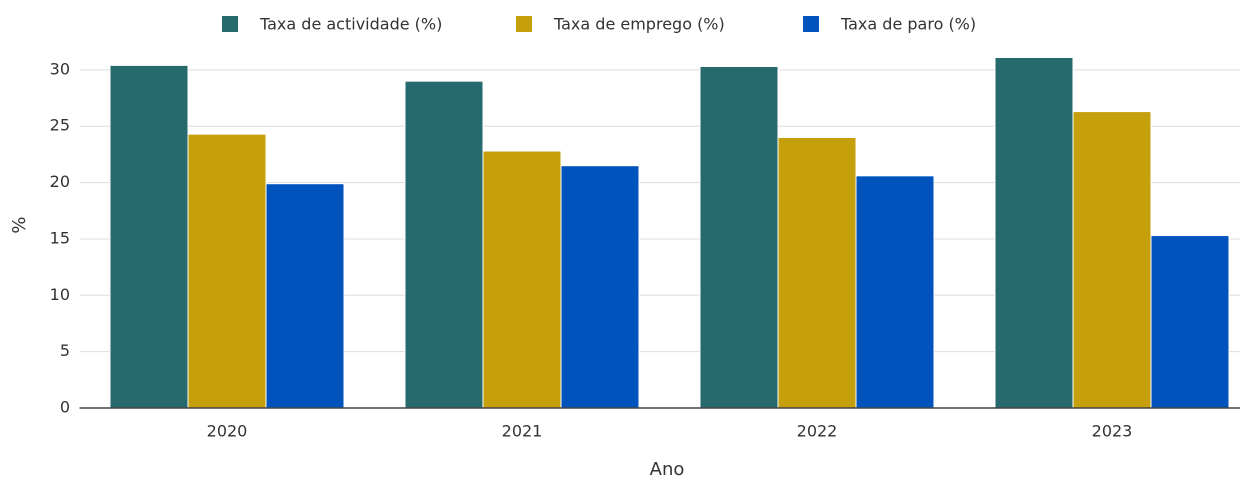 This screenshot has width=1248, height=486. I want to click on x-tick-label: 2020, so click(227, 431).